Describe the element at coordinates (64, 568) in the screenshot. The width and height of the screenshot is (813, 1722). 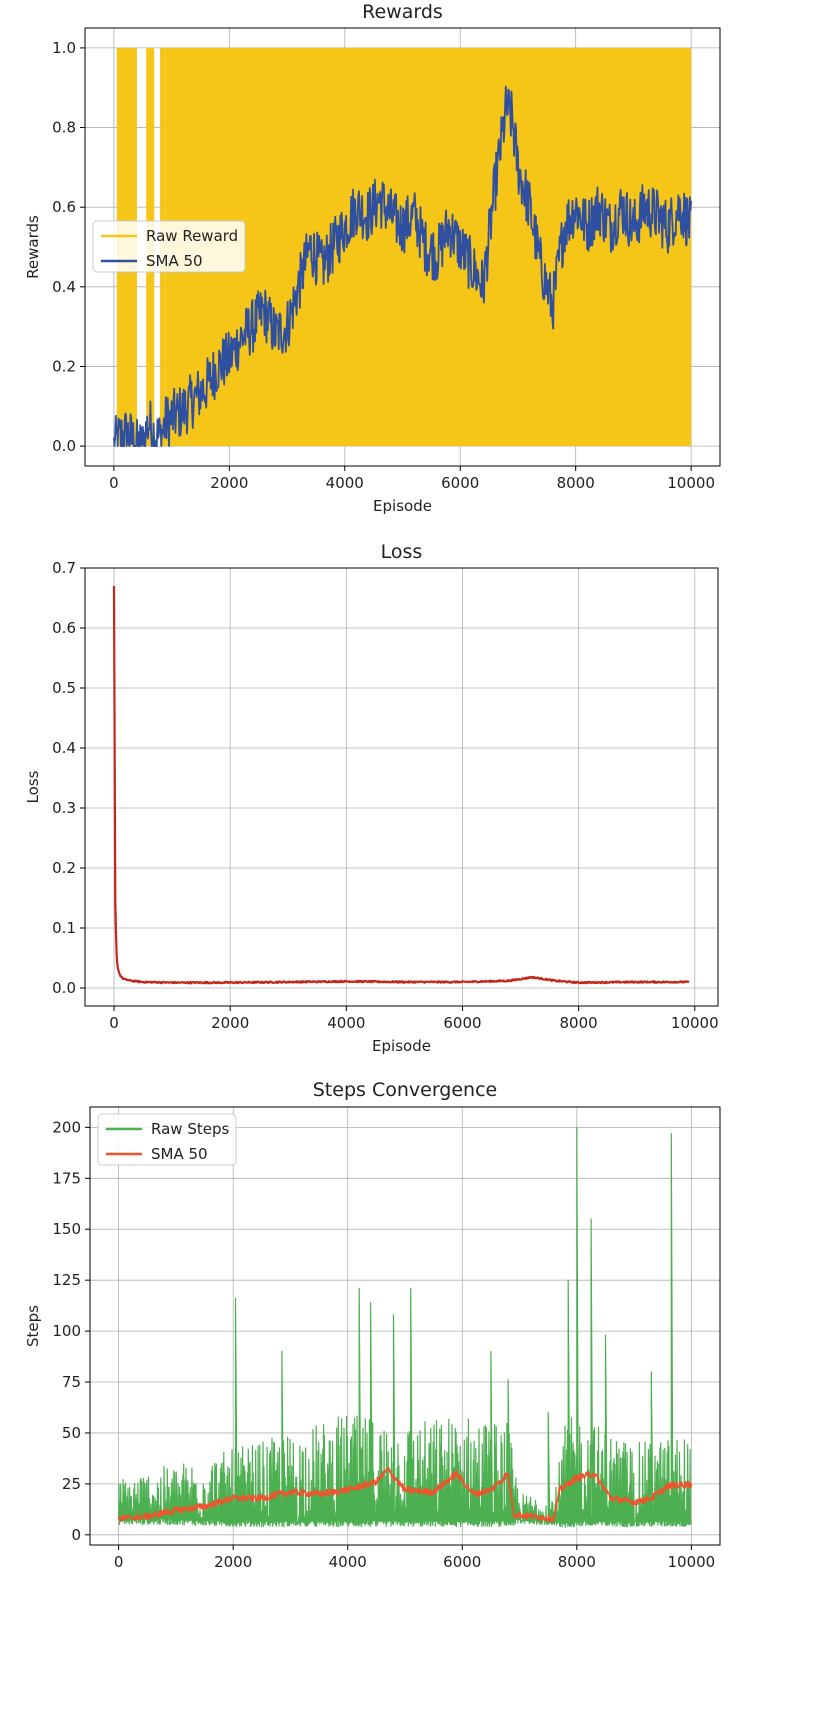
I see `y-tick-label: 0.7` at that location.